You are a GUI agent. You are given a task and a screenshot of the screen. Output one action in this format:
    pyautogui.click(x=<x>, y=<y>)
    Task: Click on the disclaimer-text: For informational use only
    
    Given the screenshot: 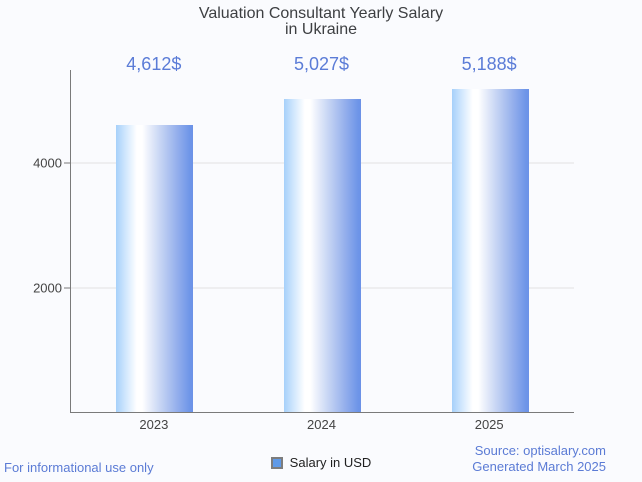 What is the action you would take?
    pyautogui.click(x=79, y=467)
    